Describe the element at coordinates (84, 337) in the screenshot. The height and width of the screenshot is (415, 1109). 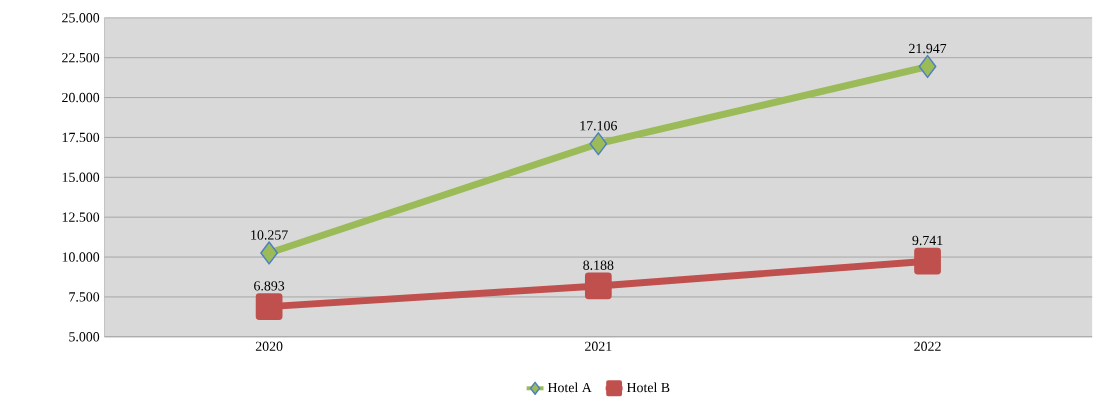
I see `y-tick-label: 5.000` at that location.